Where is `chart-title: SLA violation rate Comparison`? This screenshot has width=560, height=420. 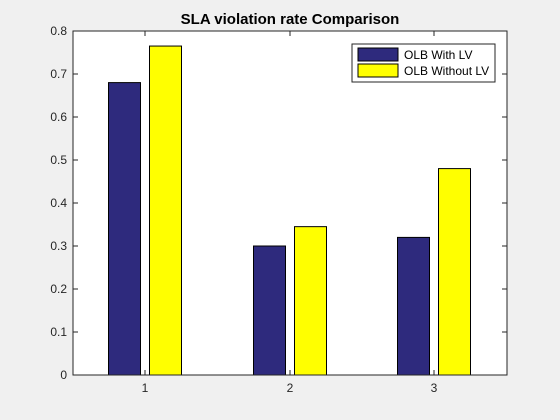
chart-title: SLA violation rate Comparison is located at coordinates (290, 19).